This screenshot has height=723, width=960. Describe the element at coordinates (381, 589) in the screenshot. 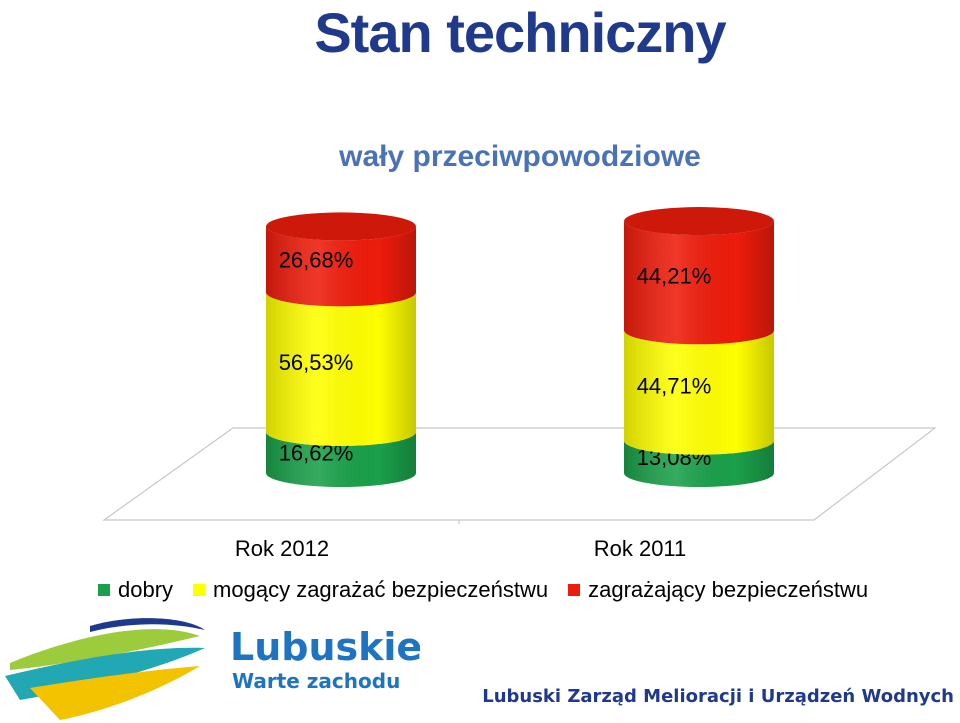

I see `legend-label: mogący zagrażać bezpieczeństwu` at that location.